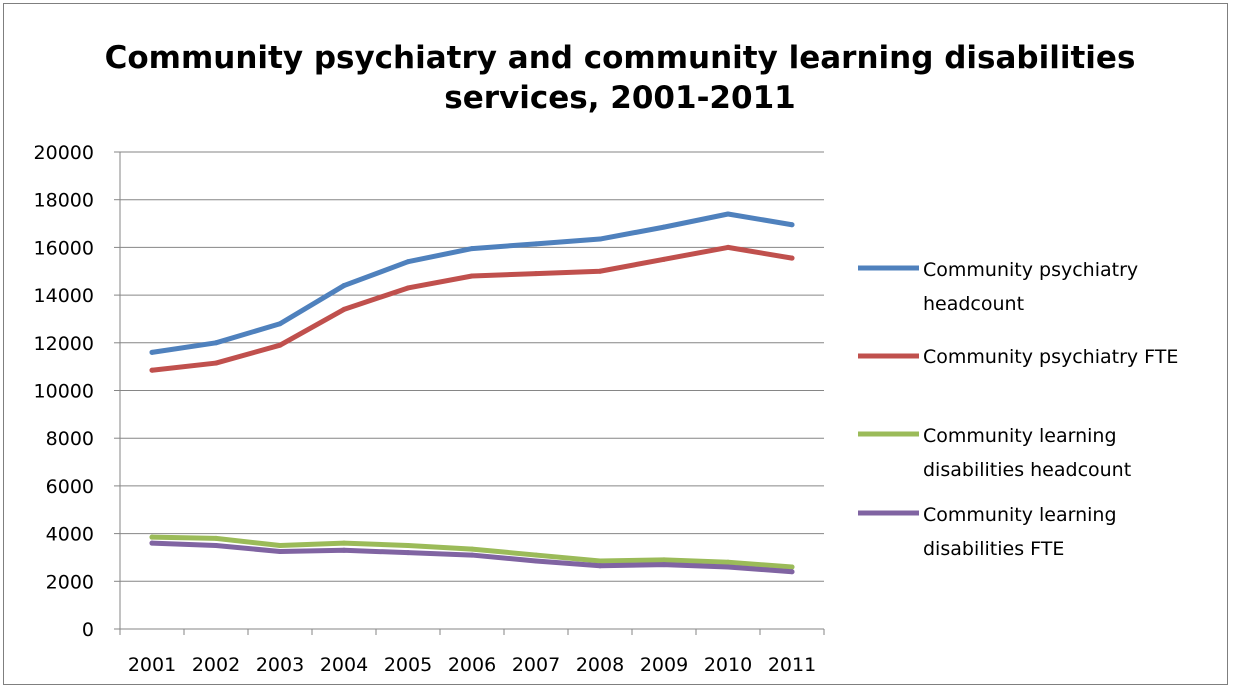 The height and width of the screenshot is (691, 1237). What do you see at coordinates (993, 549) in the screenshot?
I see `legend-label: disabilities FTE` at bounding box center [993, 549].